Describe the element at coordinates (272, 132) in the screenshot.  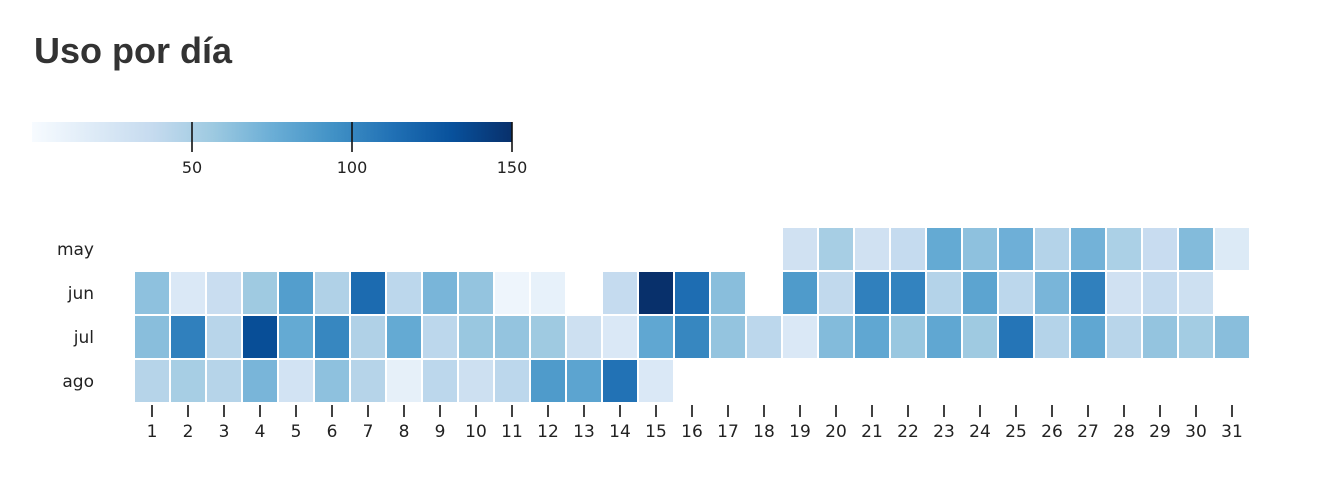
I see `colorbar` at that location.